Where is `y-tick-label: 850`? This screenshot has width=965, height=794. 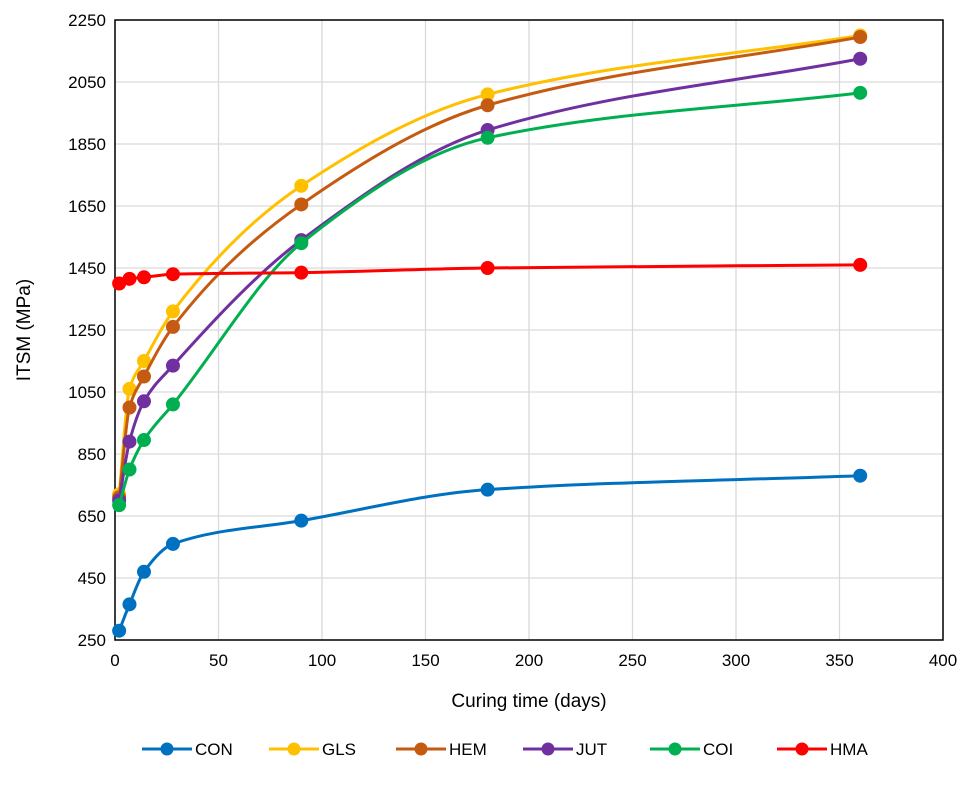
y-tick-label: 850 is located at coordinates (92, 454).